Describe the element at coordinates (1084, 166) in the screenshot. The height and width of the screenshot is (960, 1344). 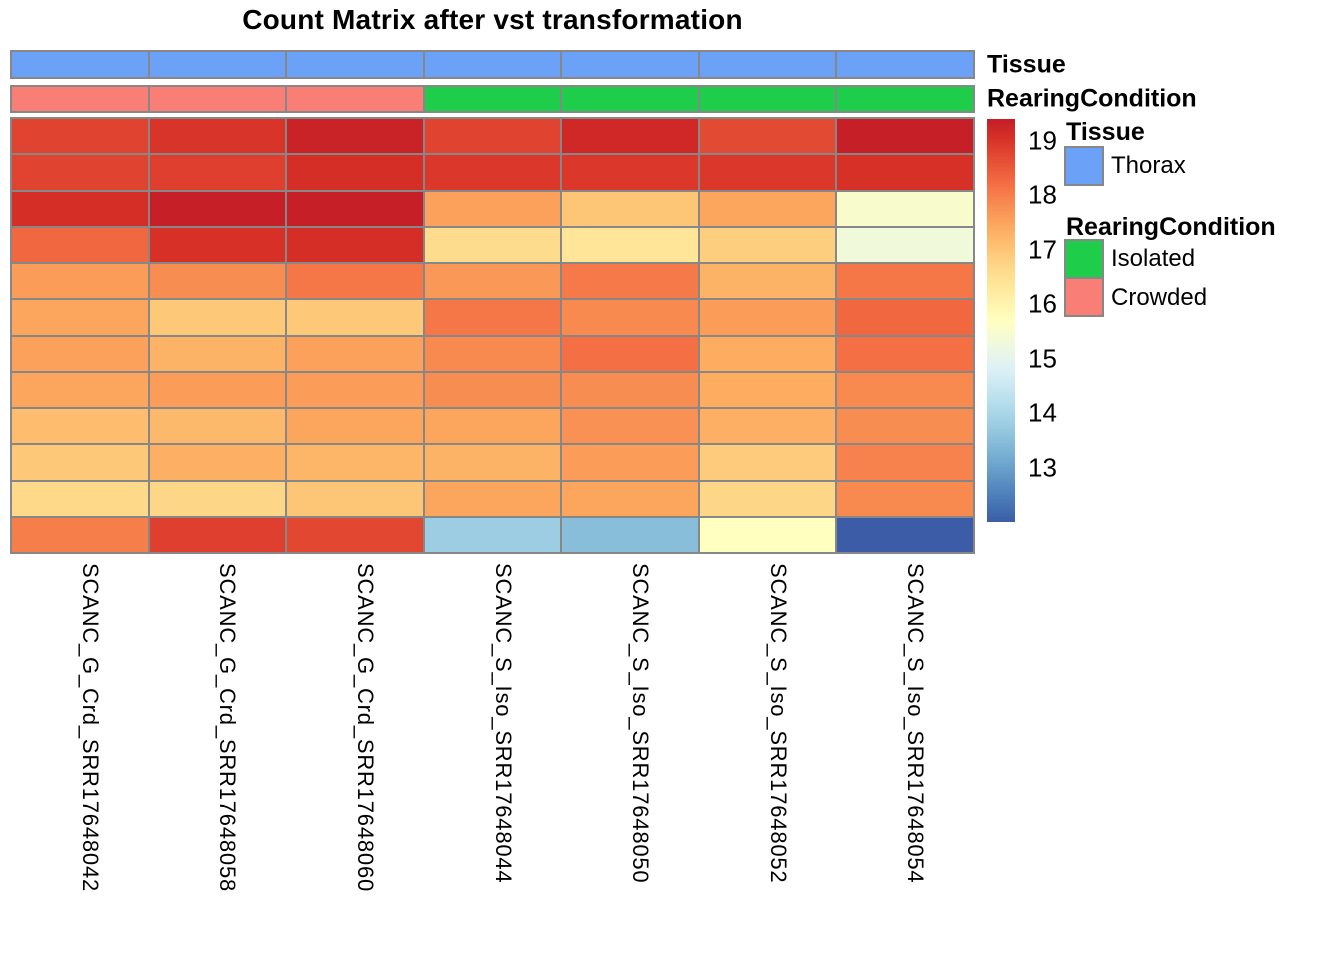
I see `thorax-color-swatch` at that location.